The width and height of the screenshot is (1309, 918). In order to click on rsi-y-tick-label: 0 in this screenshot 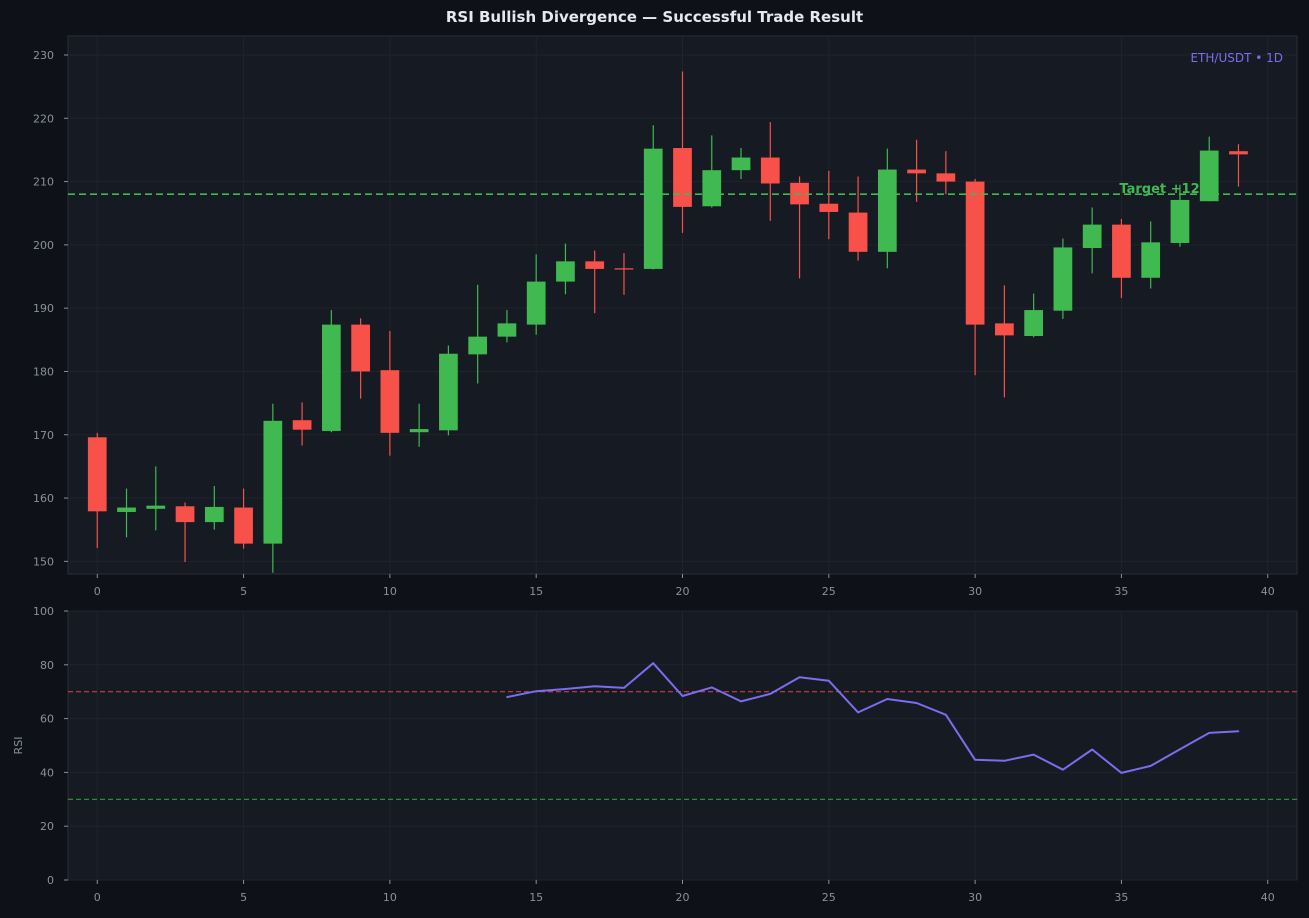, I will do `click(50, 880)`.